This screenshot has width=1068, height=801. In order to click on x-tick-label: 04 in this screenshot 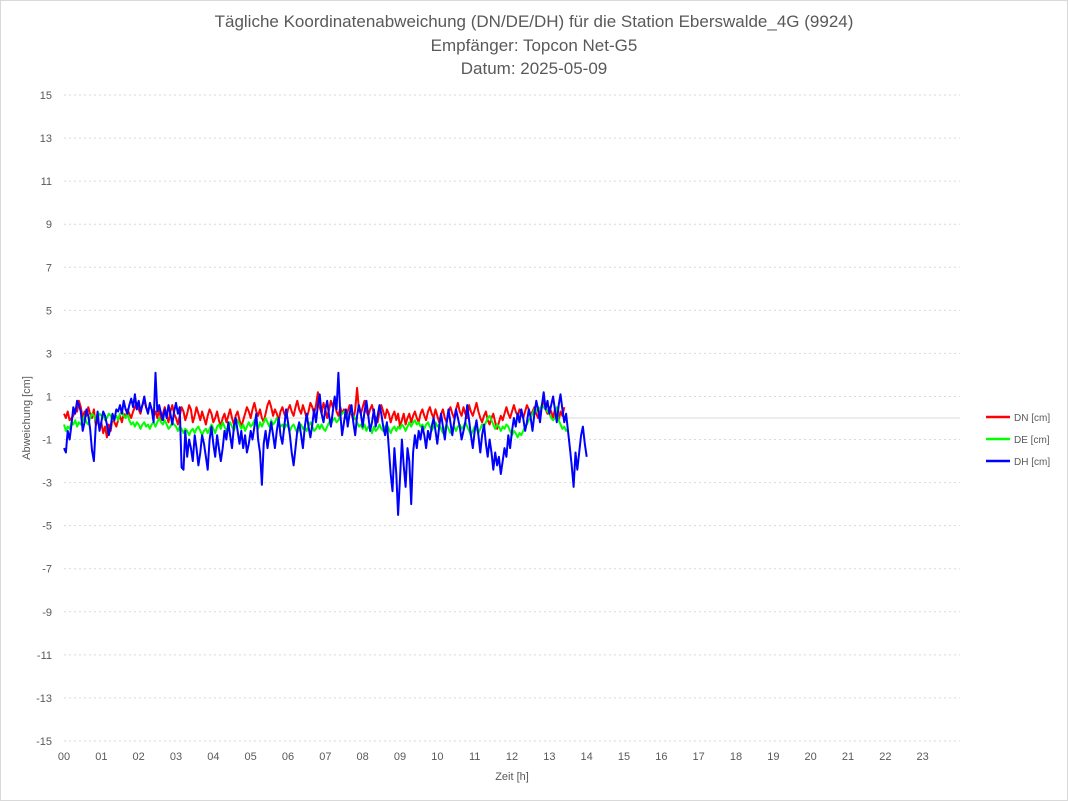, I will do `click(213, 757)`.